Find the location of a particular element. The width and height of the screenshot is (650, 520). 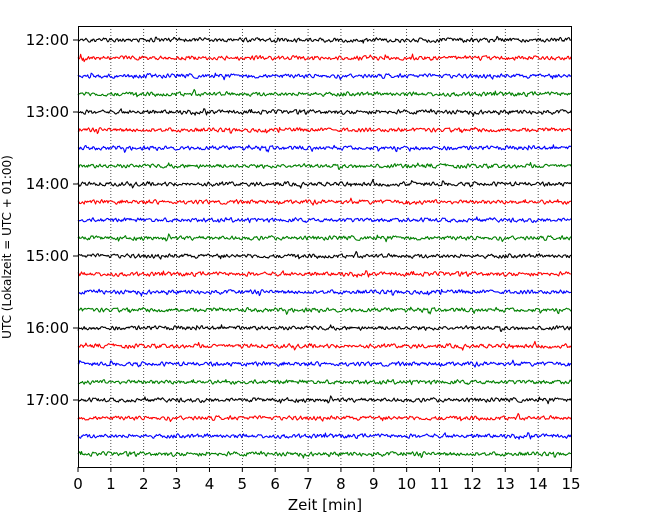

x-tick-label: 8 is located at coordinates (341, 484).